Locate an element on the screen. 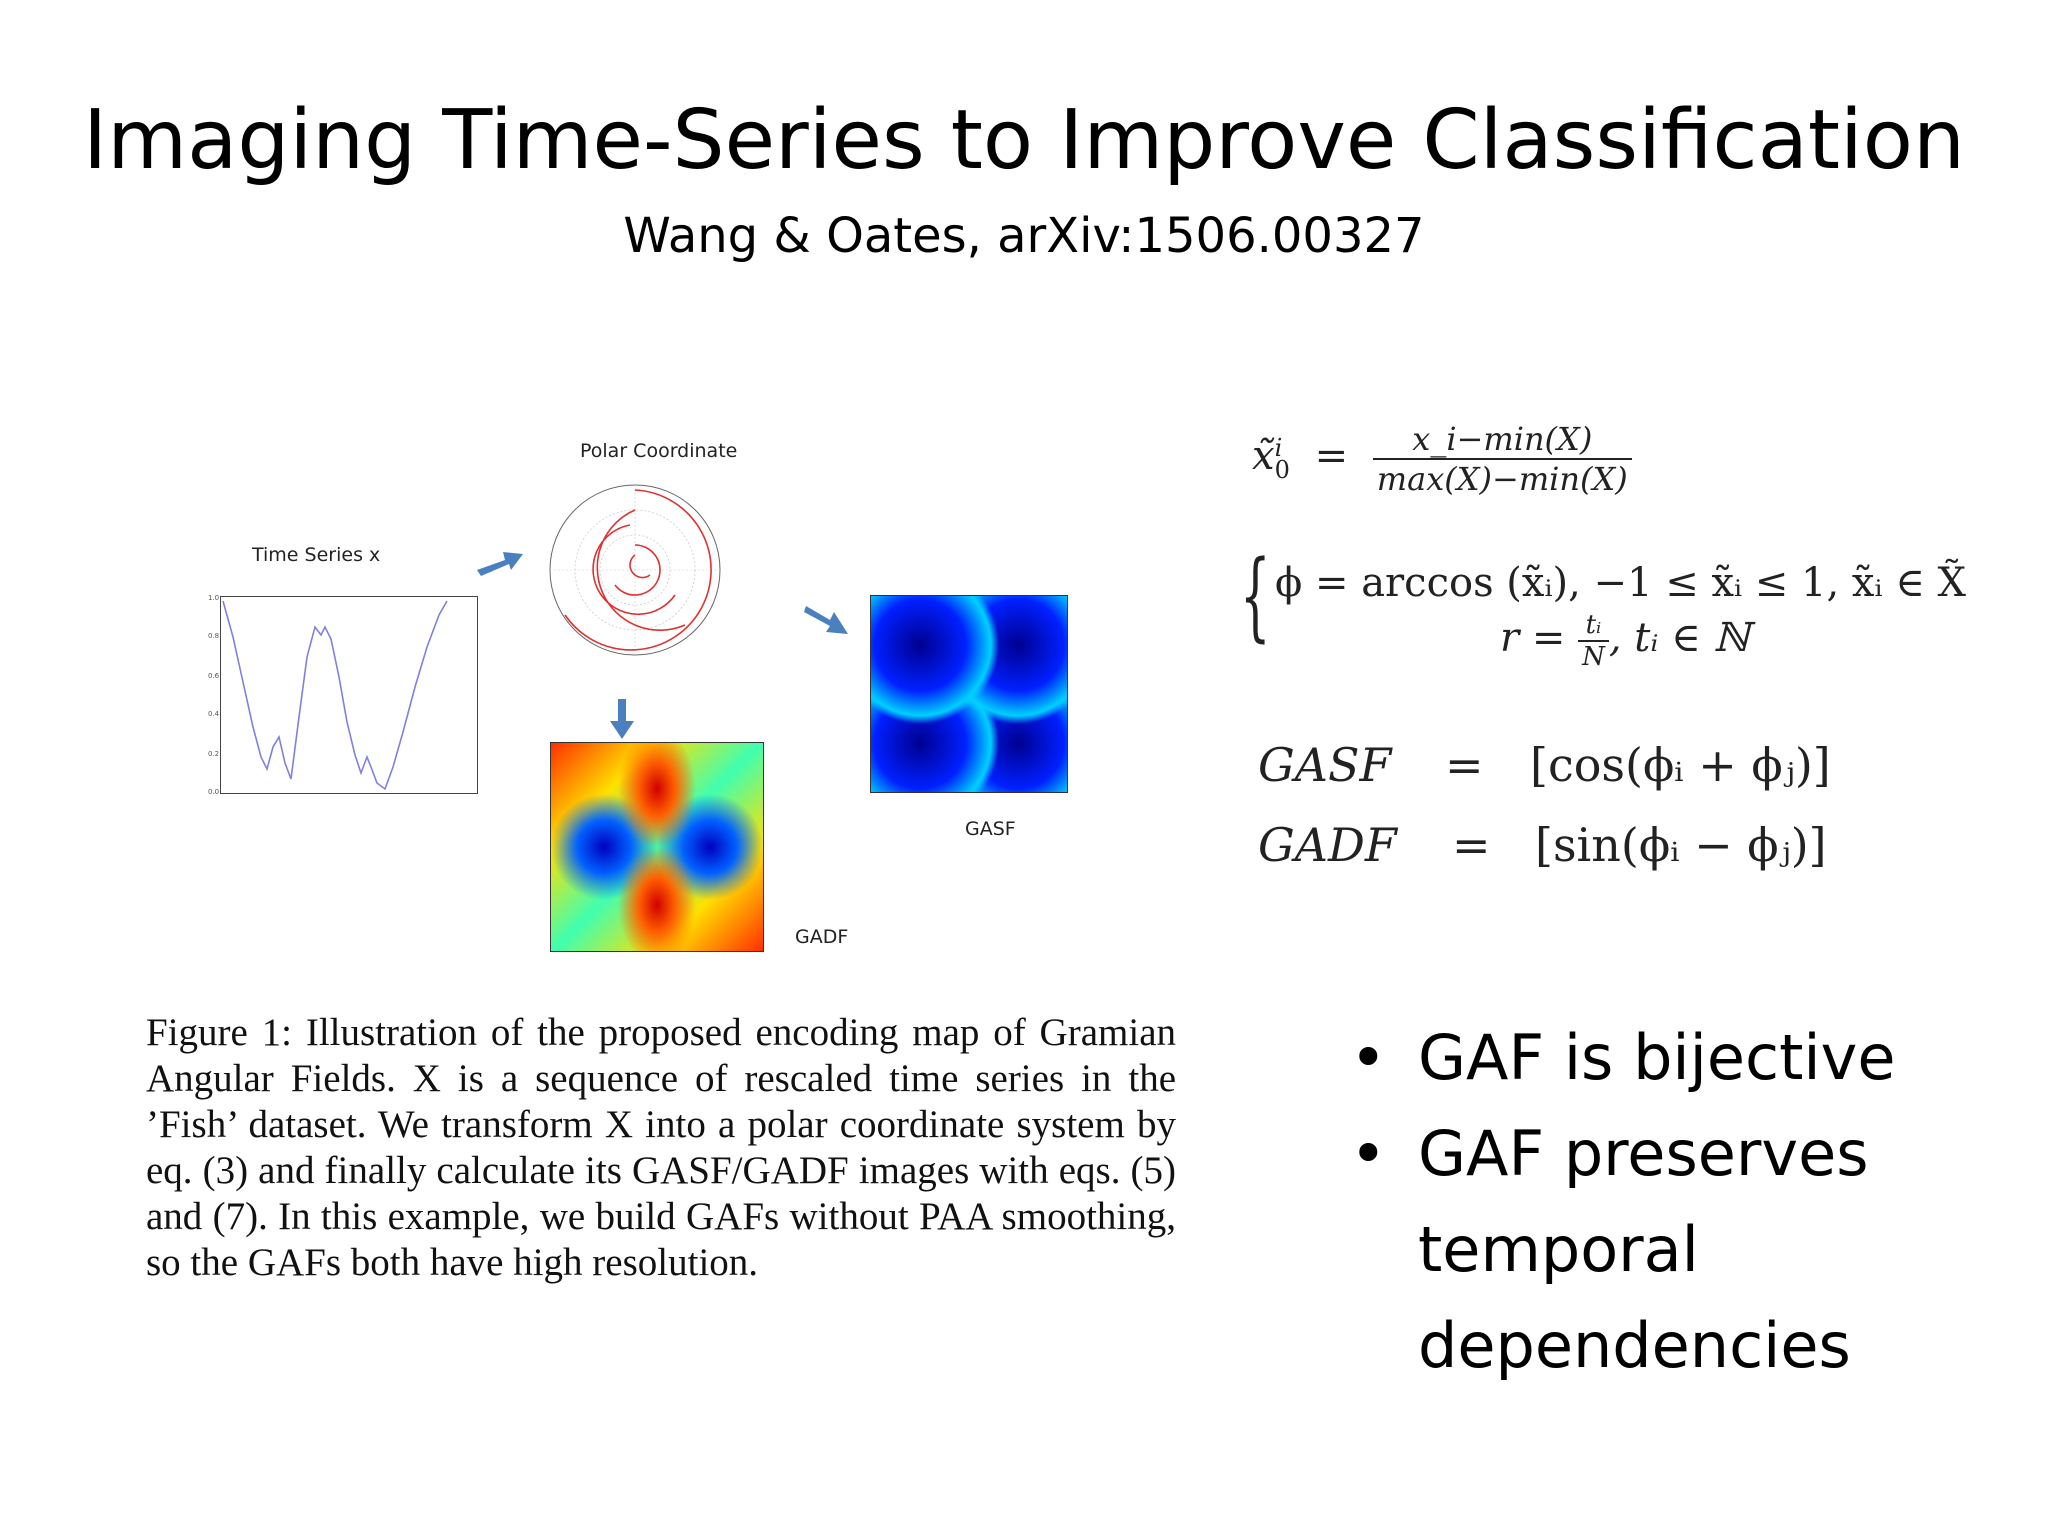  time-series-line is located at coordinates (335, 695).